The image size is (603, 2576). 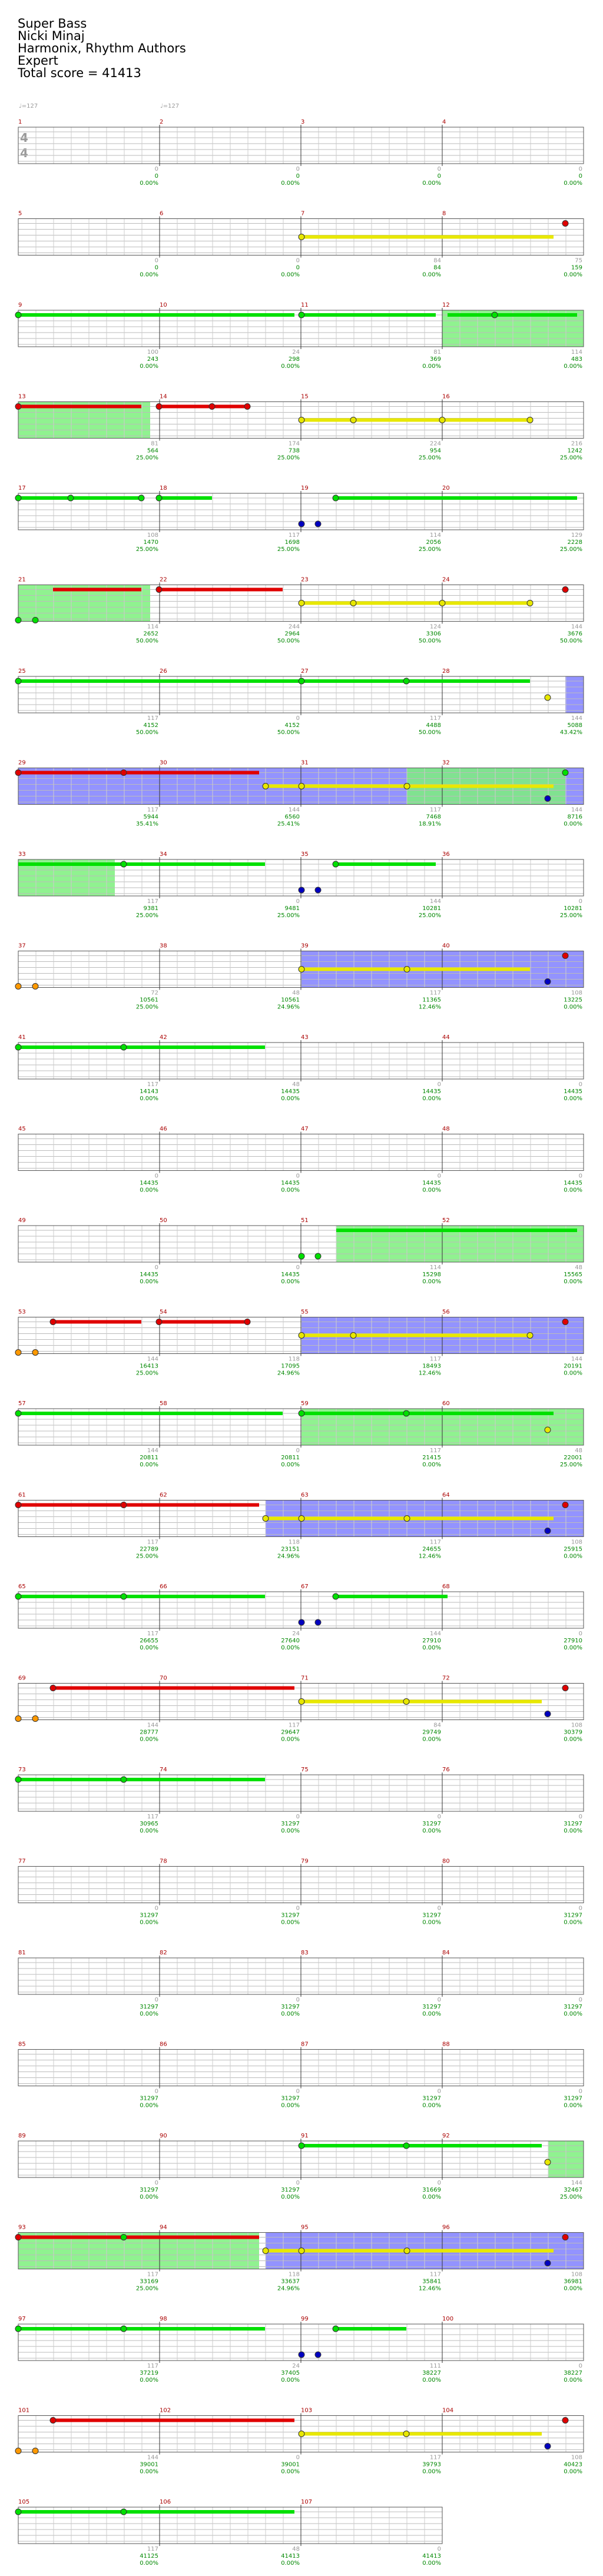 What do you see at coordinates (431, 1275) in the screenshot?
I see `cumulative-score: 15298` at bounding box center [431, 1275].